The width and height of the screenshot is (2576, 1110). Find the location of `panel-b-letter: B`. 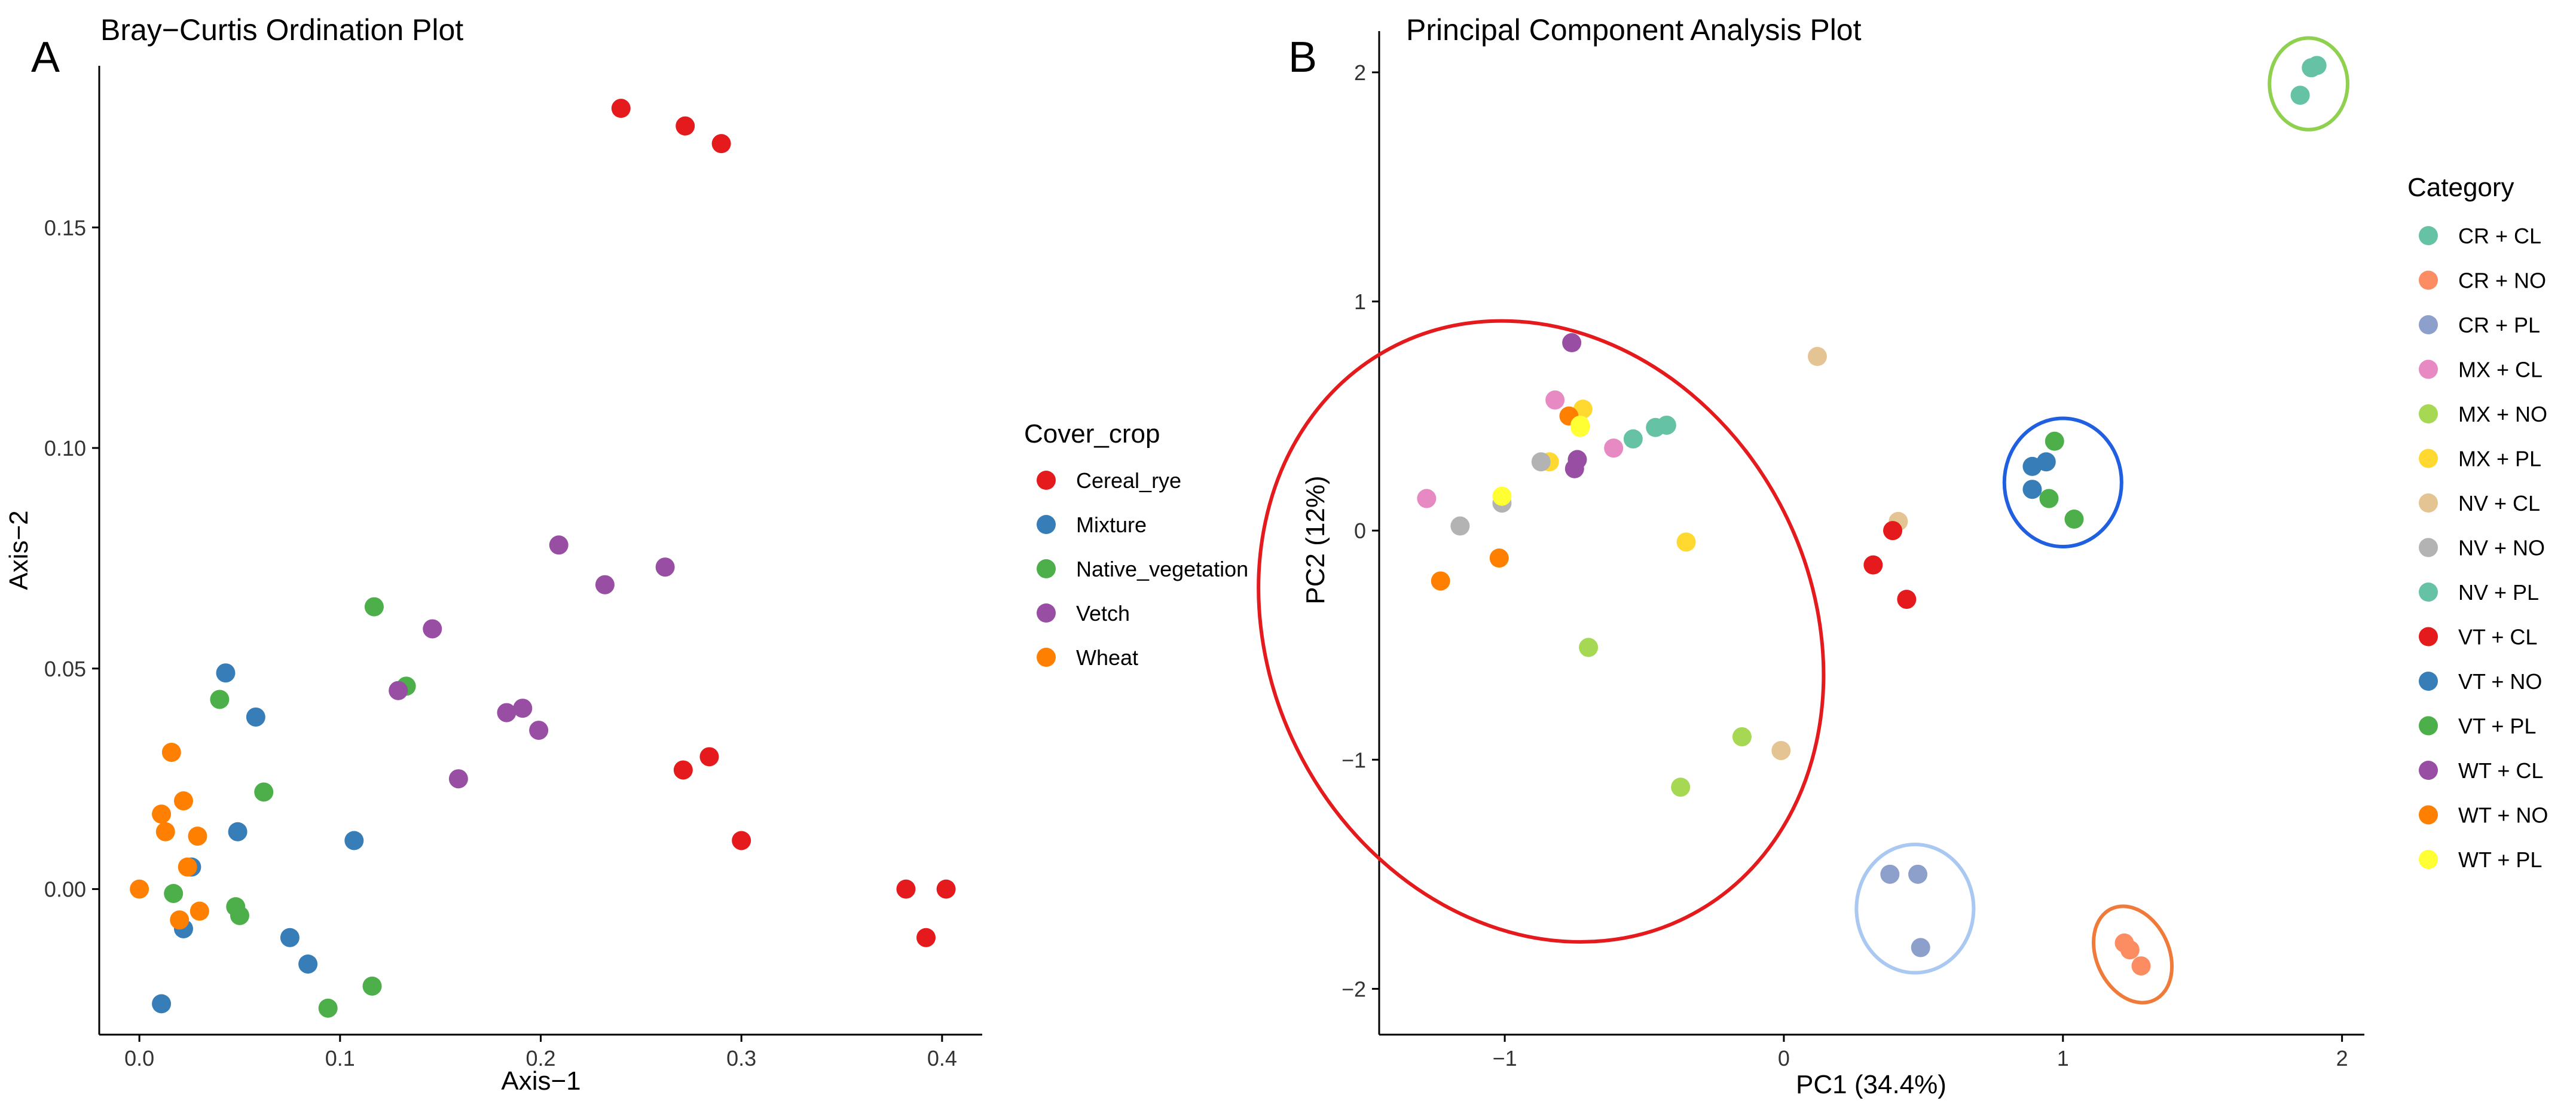

panel-b-letter: B is located at coordinates (1302, 57).